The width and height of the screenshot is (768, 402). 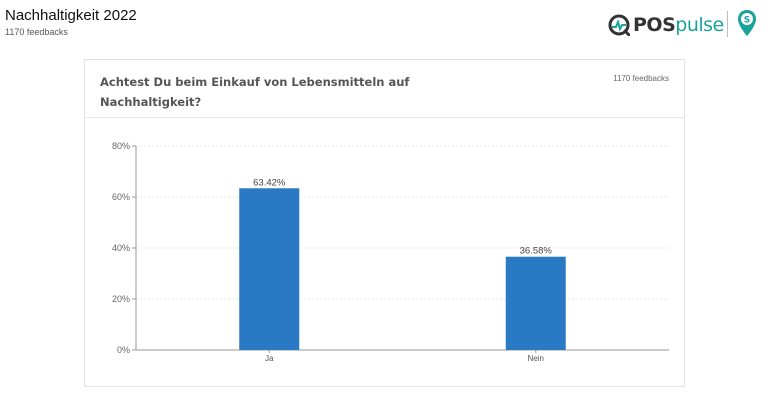 What do you see at coordinates (536, 251) in the screenshot?
I see `data-label: 36.58%` at bounding box center [536, 251].